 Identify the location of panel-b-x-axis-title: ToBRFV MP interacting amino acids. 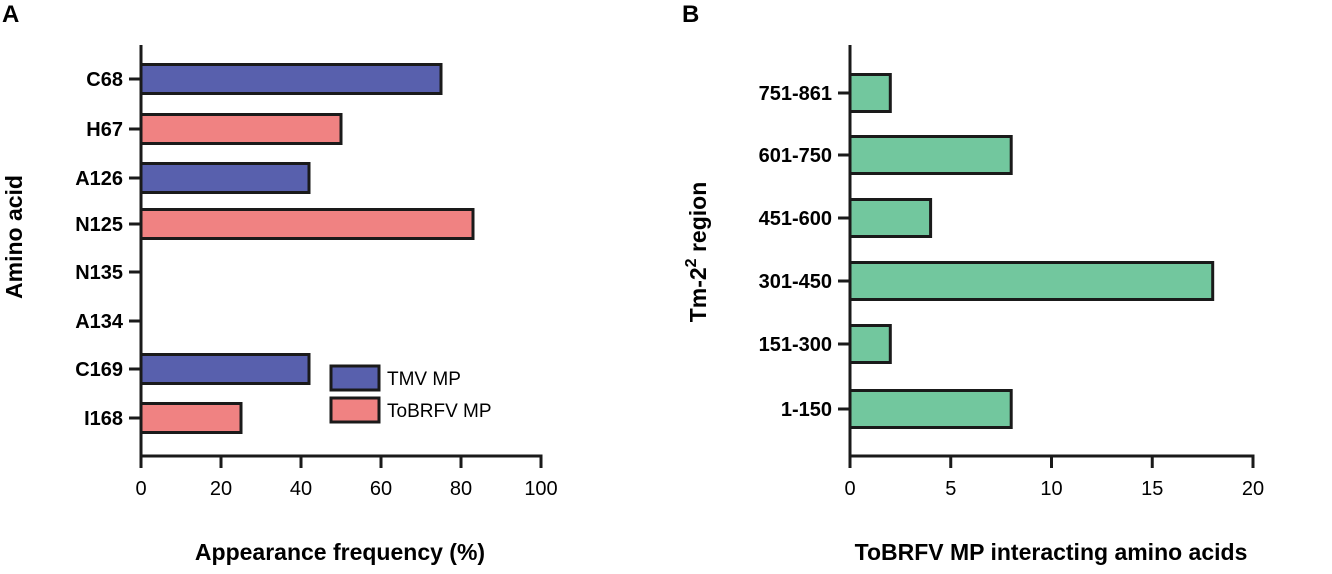
(1051, 552).